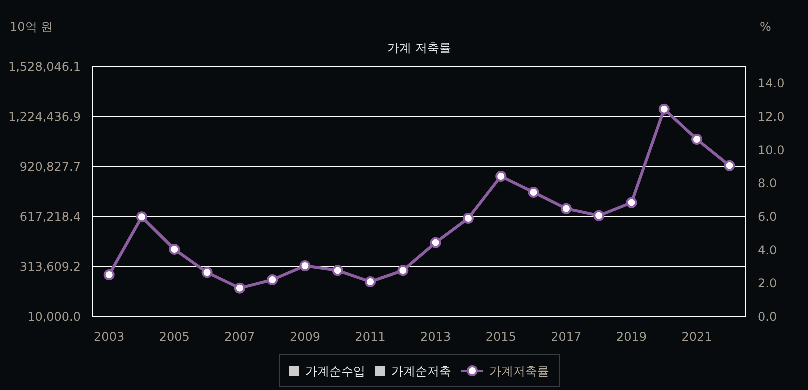 The image size is (808, 390). Describe the element at coordinates (697, 337) in the screenshot. I see `x-tick-label: 2021` at that location.